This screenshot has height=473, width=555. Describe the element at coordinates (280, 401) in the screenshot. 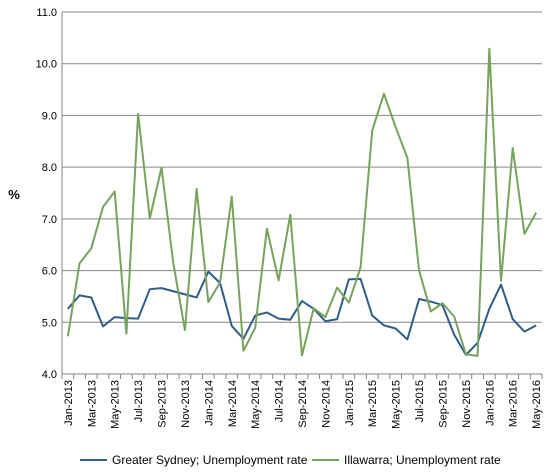

I see `x-tick-label: Jul-2014` at that location.